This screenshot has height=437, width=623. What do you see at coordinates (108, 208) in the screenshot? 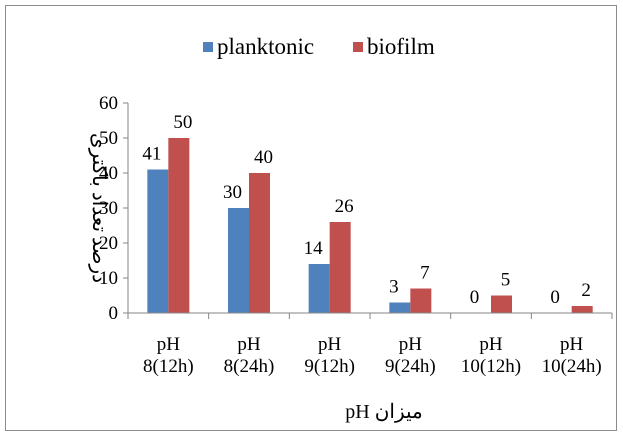
I see `y-tick-label: 30` at bounding box center [108, 208].